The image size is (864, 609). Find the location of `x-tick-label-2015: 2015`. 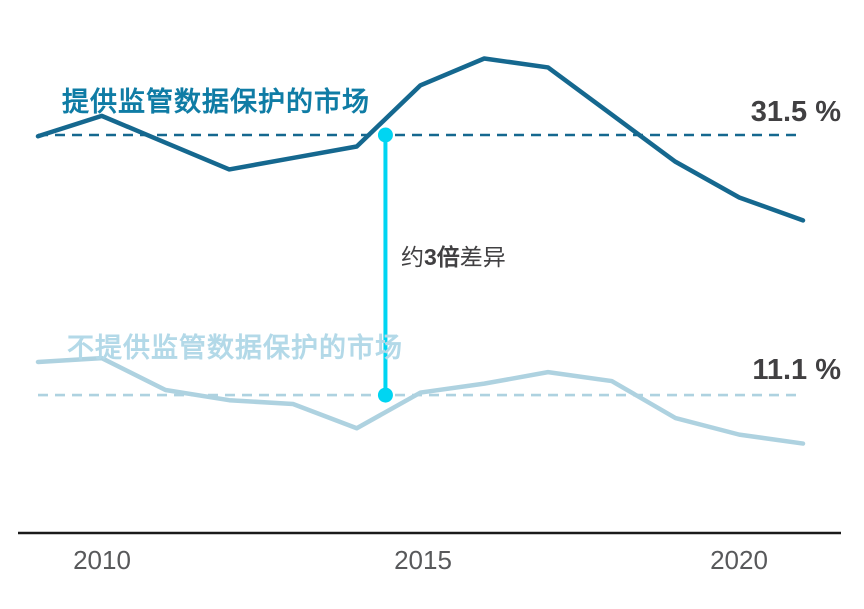

x-tick-label-2015: 2015 is located at coordinates (423, 560).